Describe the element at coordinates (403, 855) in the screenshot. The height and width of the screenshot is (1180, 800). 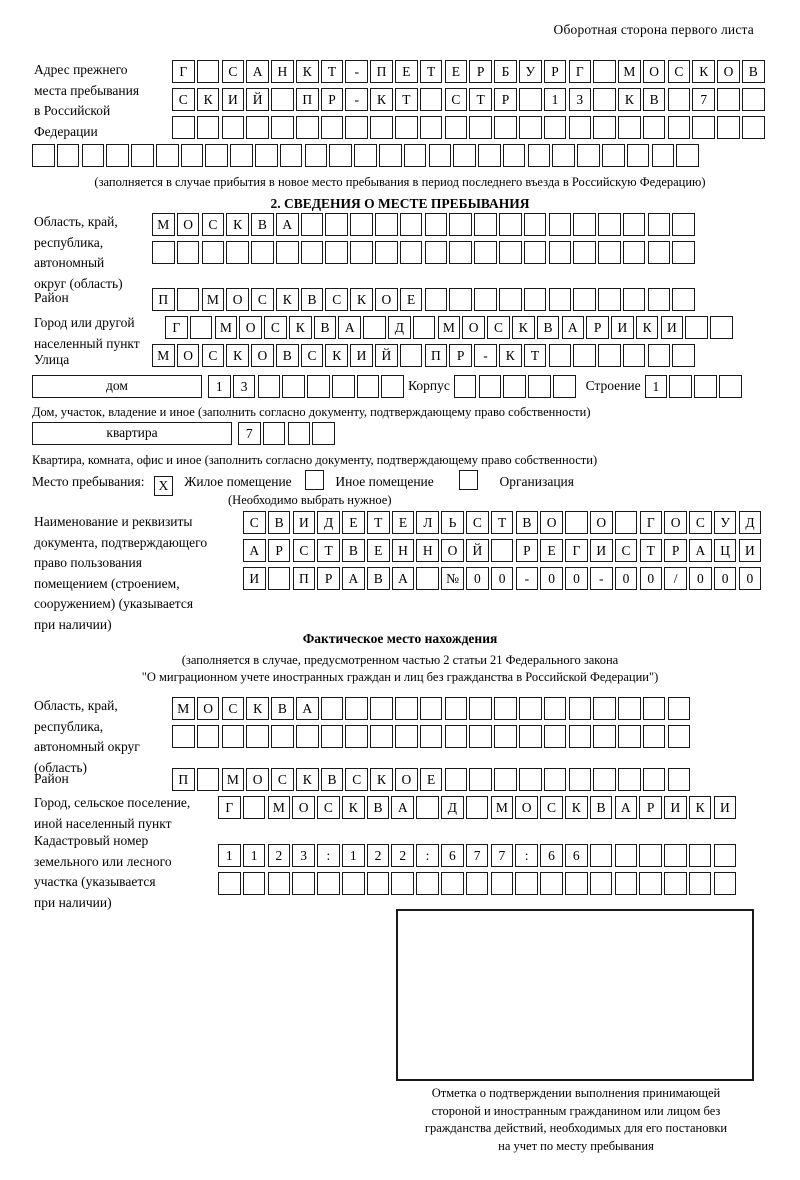
I see `form-cell: 2` at that location.